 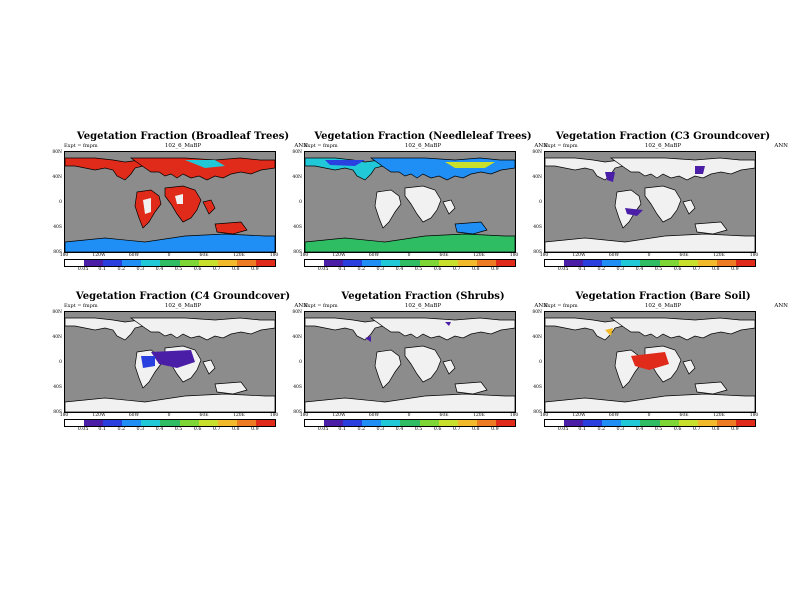 What do you see at coordinates (677, 429) in the screenshot?
I see `colorbar-tick-label: 0.6` at bounding box center [677, 429].